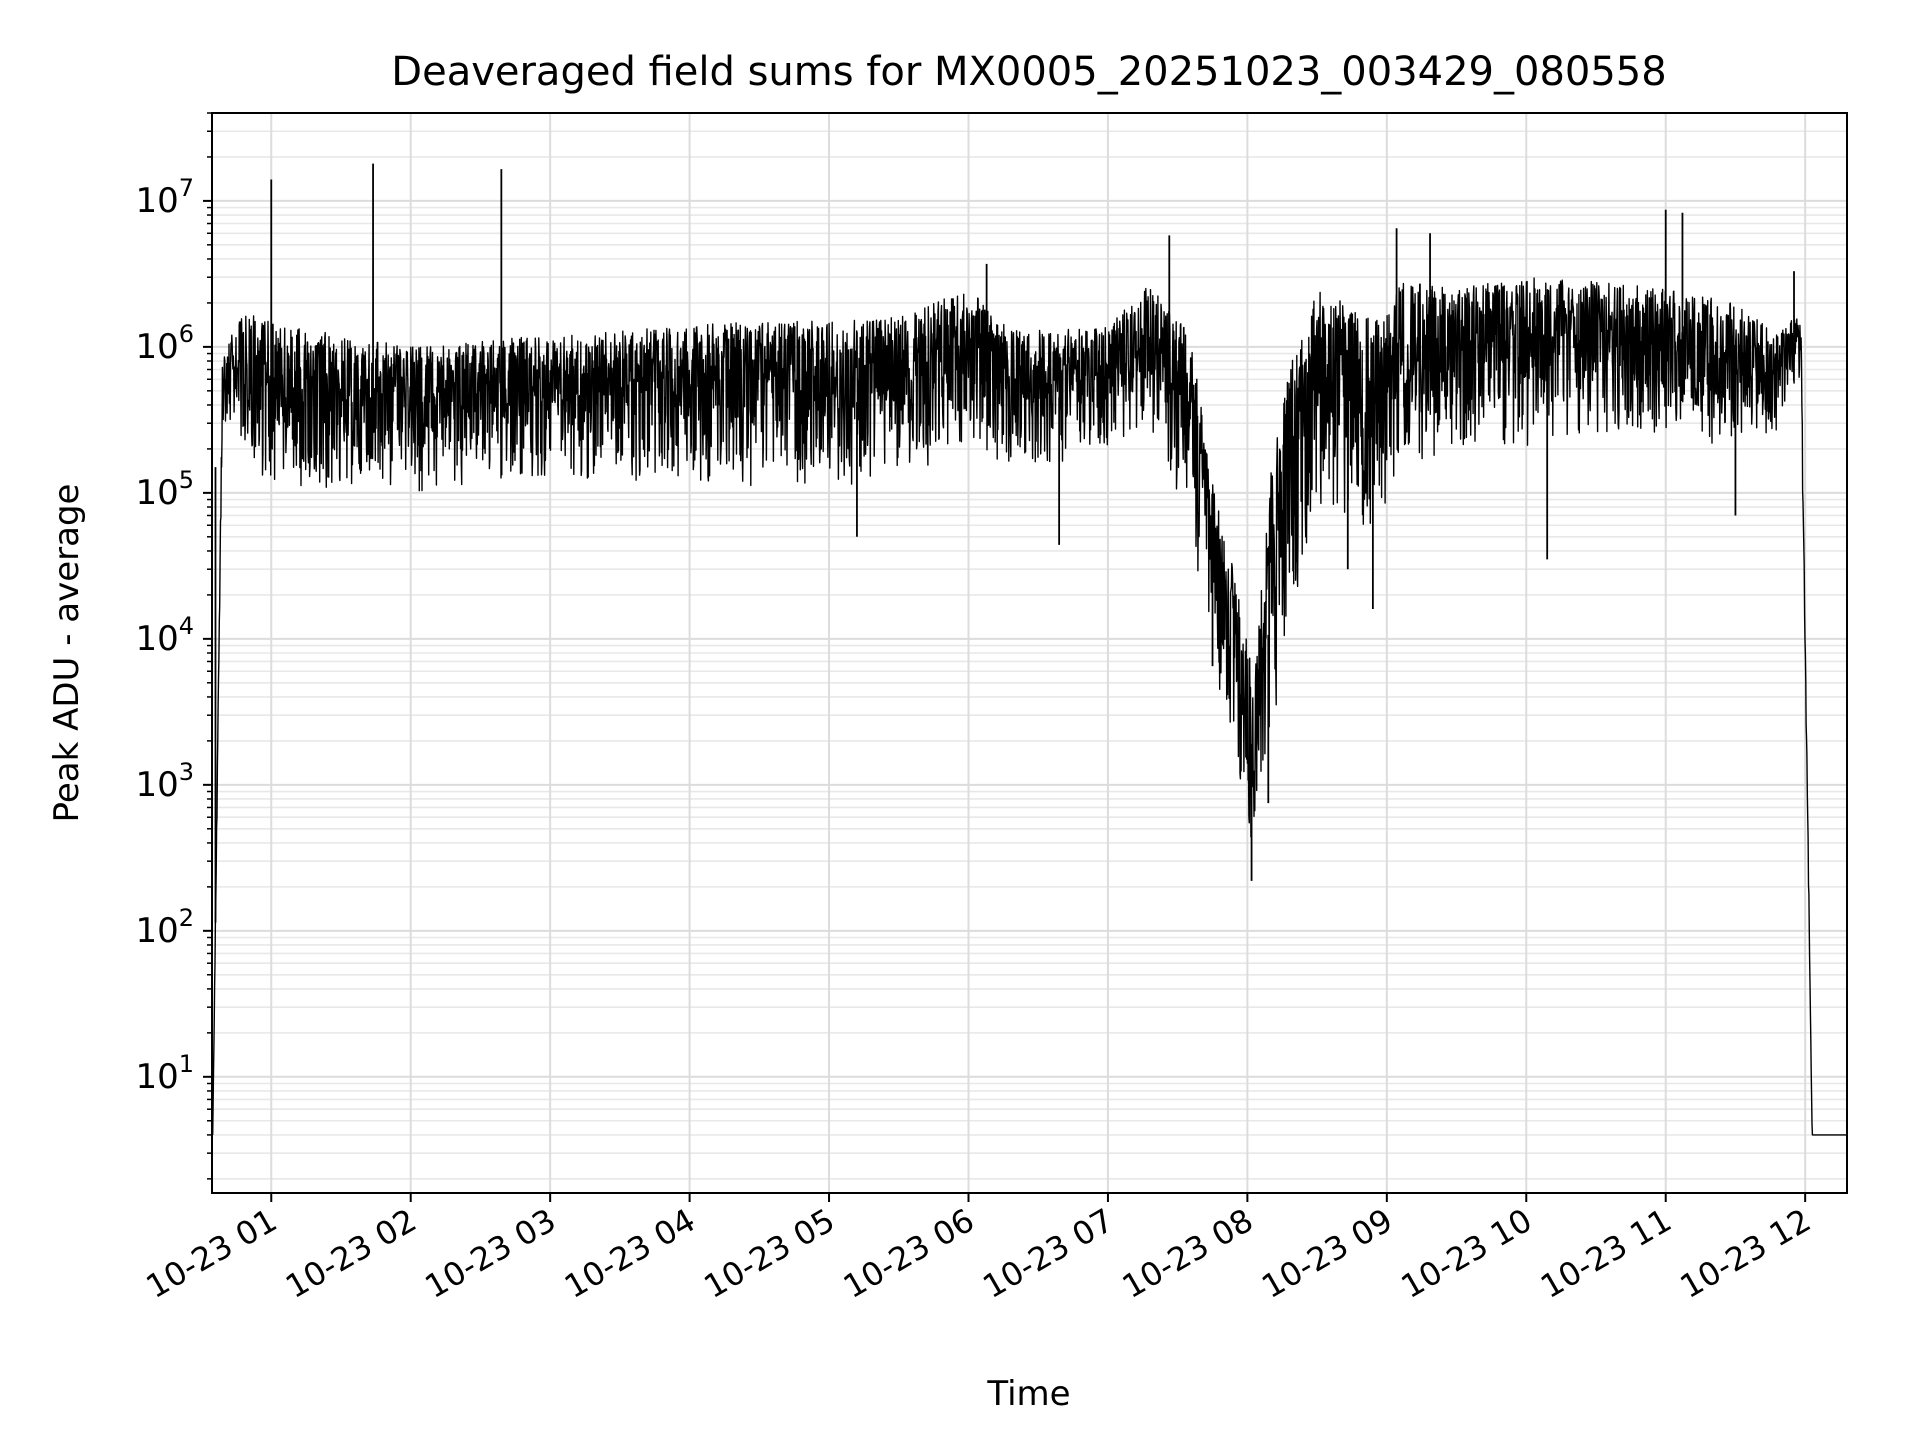 The width and height of the screenshot is (1920, 1440). I want to click on y-tick-label: 10², so click(164, 927).